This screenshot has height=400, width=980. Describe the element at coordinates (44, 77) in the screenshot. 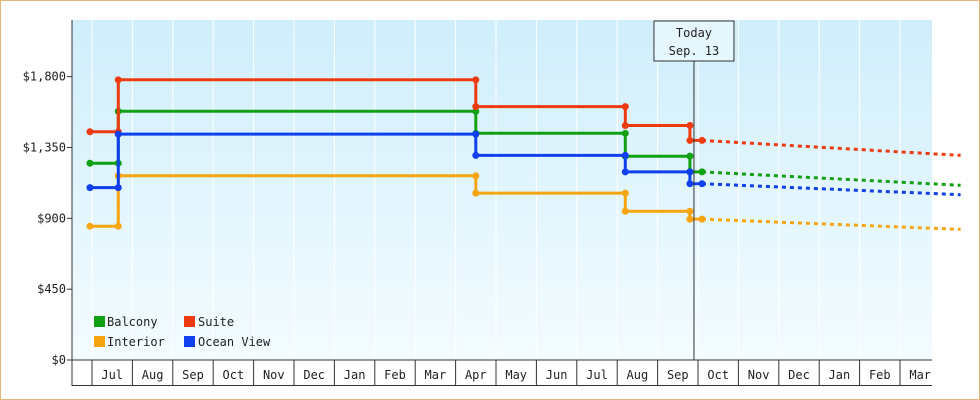

I see `y-tick-label: $1,800` at that location.